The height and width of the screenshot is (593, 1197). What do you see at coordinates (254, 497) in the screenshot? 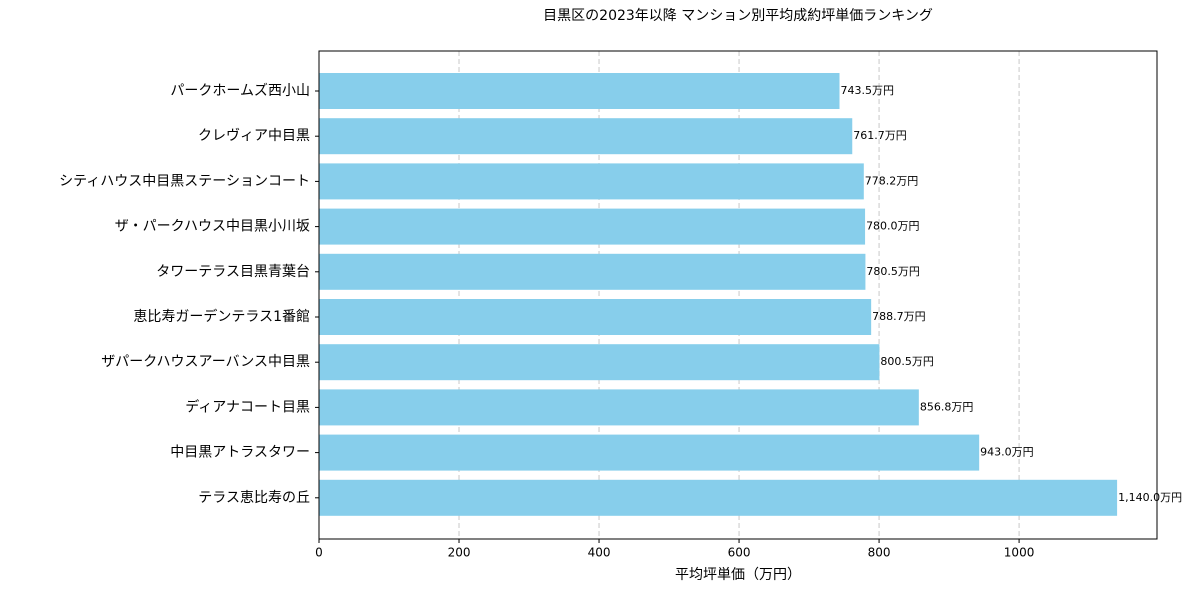
I see `y-tick-label: テラス恵比寿の丘` at bounding box center [254, 497].